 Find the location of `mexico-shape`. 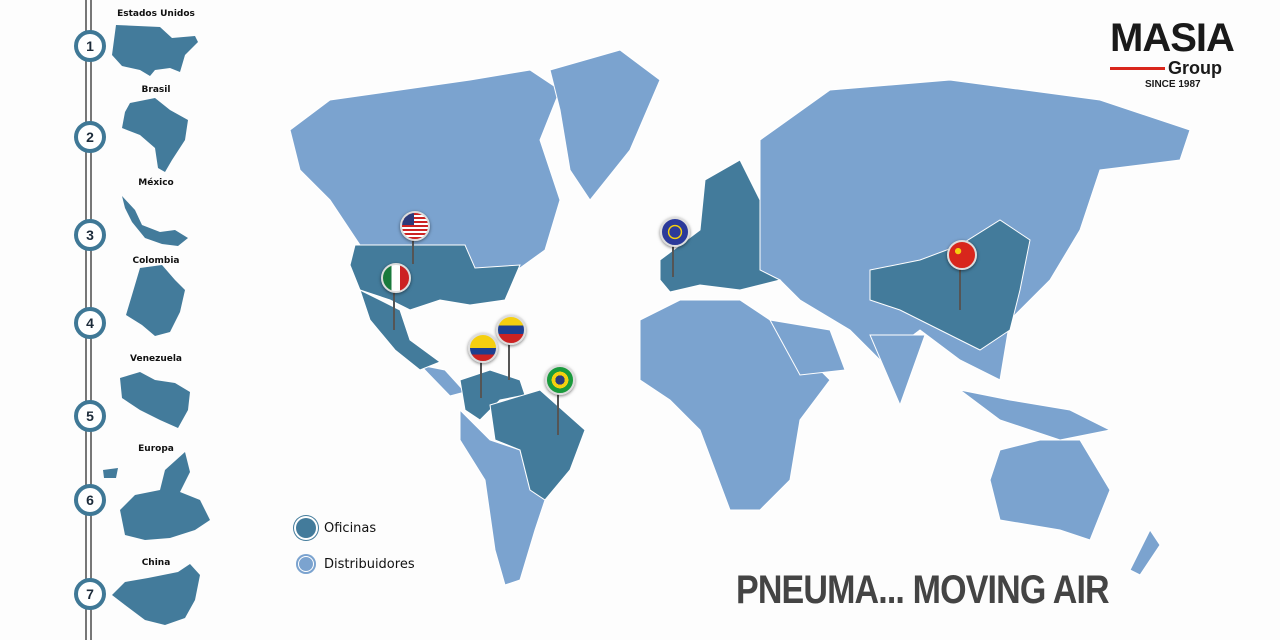

mexico-shape is located at coordinates (155, 221).